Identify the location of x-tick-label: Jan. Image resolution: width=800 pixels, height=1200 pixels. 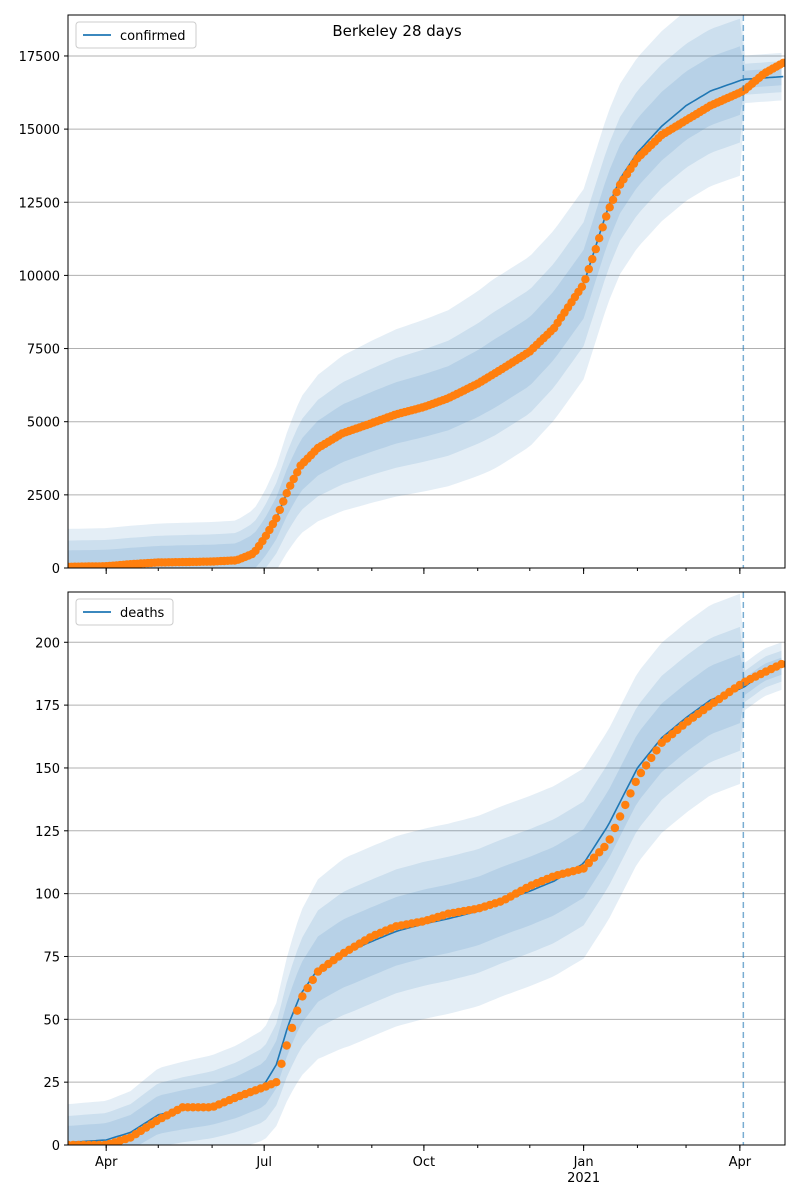
(583, 1162).